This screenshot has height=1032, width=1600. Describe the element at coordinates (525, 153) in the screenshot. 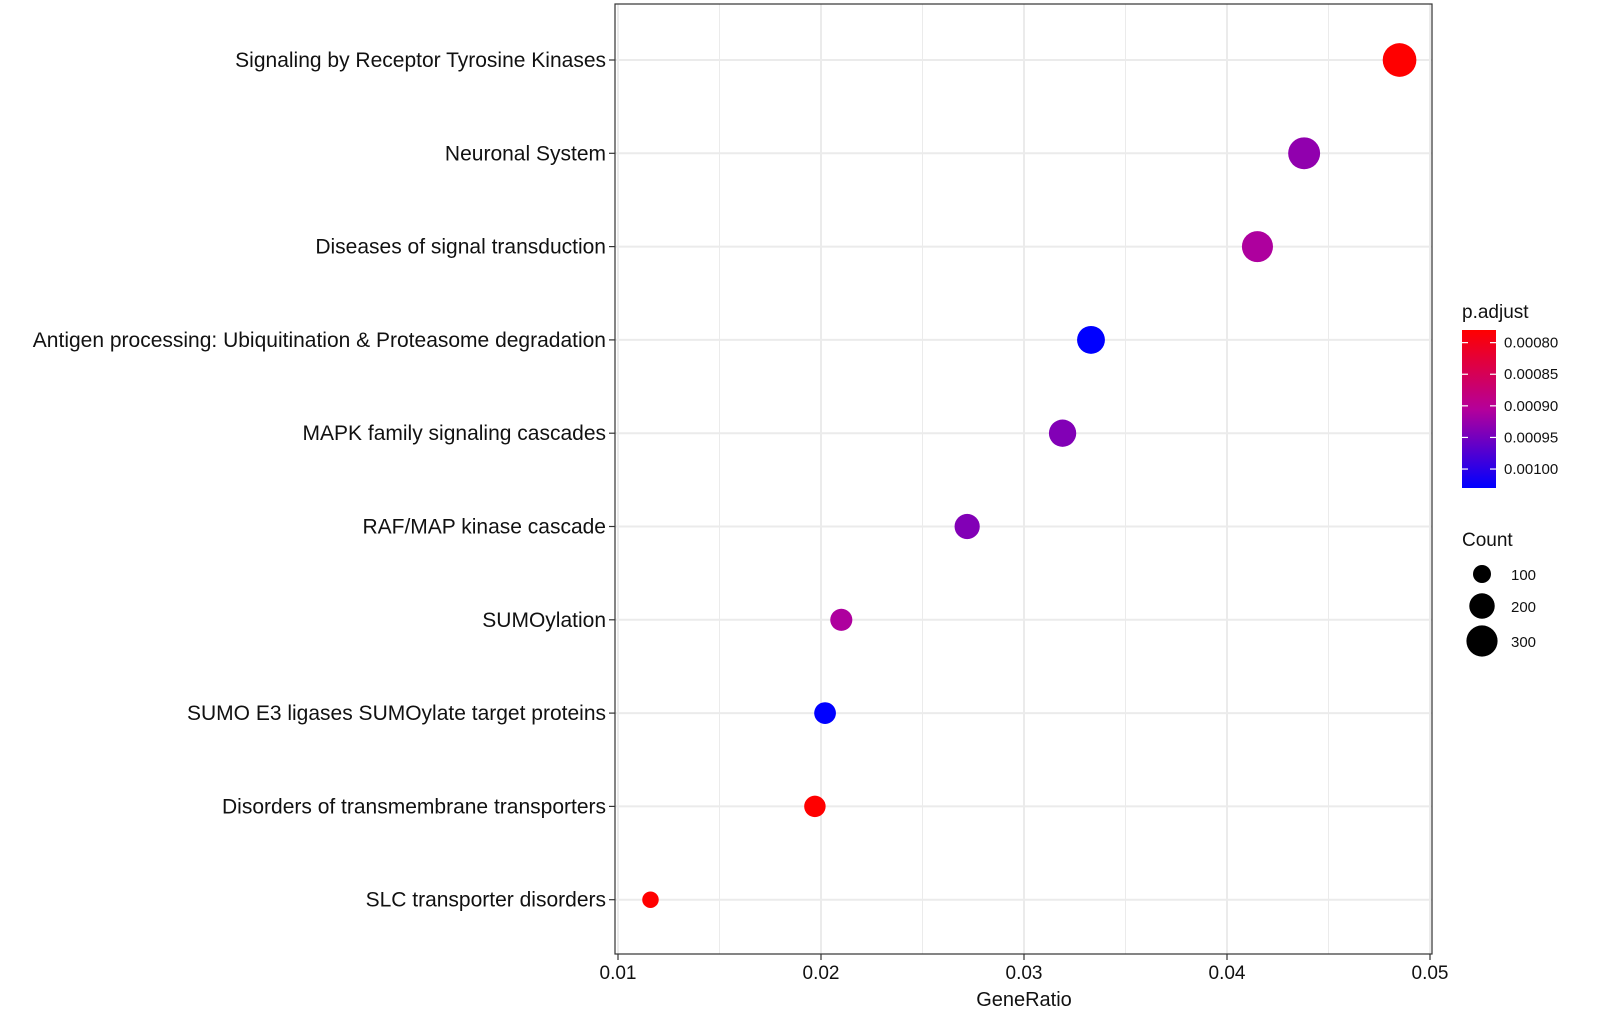

I see `y-category-label: Neuronal System` at that location.